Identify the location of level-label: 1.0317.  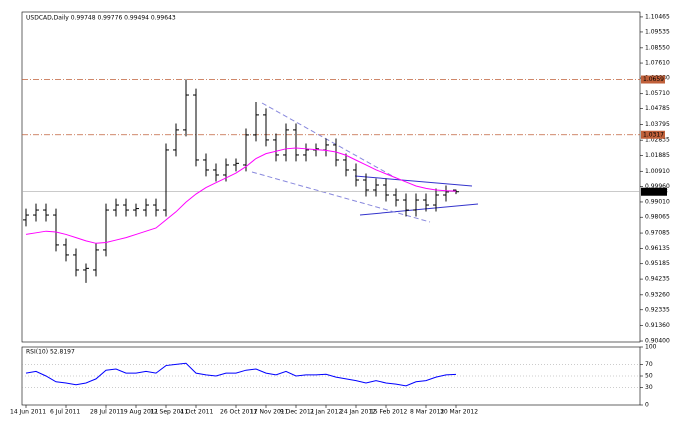
(653, 134).